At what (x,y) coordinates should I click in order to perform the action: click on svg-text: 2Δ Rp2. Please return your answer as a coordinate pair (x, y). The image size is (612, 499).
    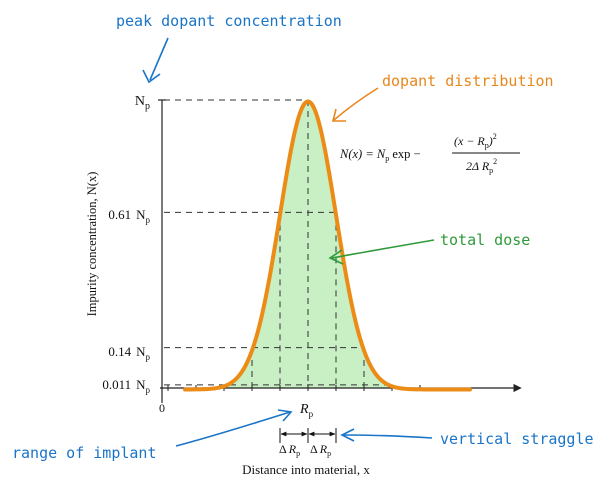
    Looking at the image, I should click on (481, 166).